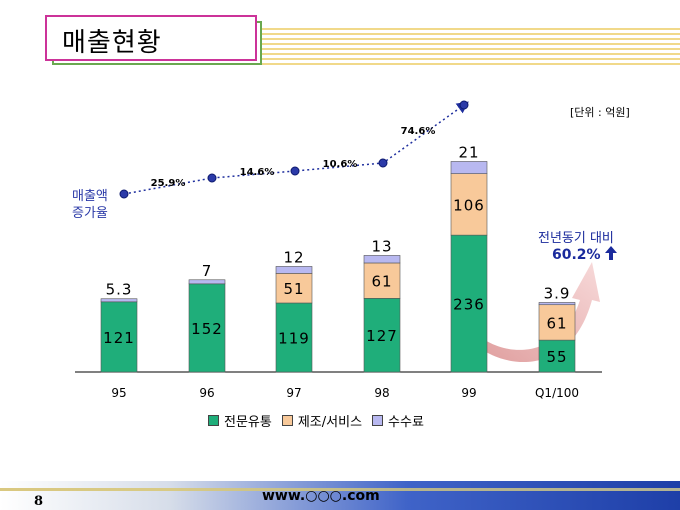 Image resolution: width=680 pixels, height=510 pixels. Describe the element at coordinates (557, 393) in the screenshot. I see `x-tick-5: Q1/100` at that location.